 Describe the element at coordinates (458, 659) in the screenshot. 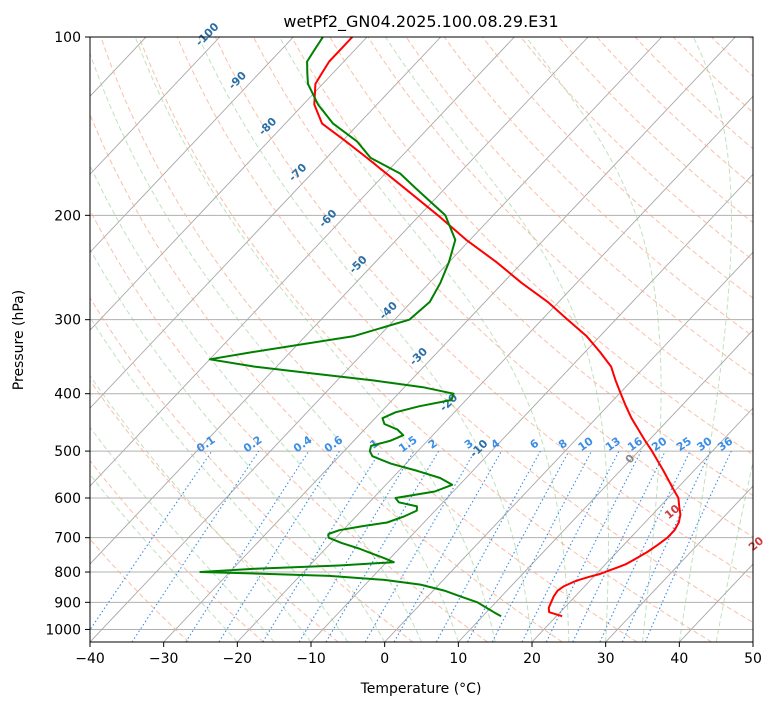

I see `x-tick-label: 10` at that location.